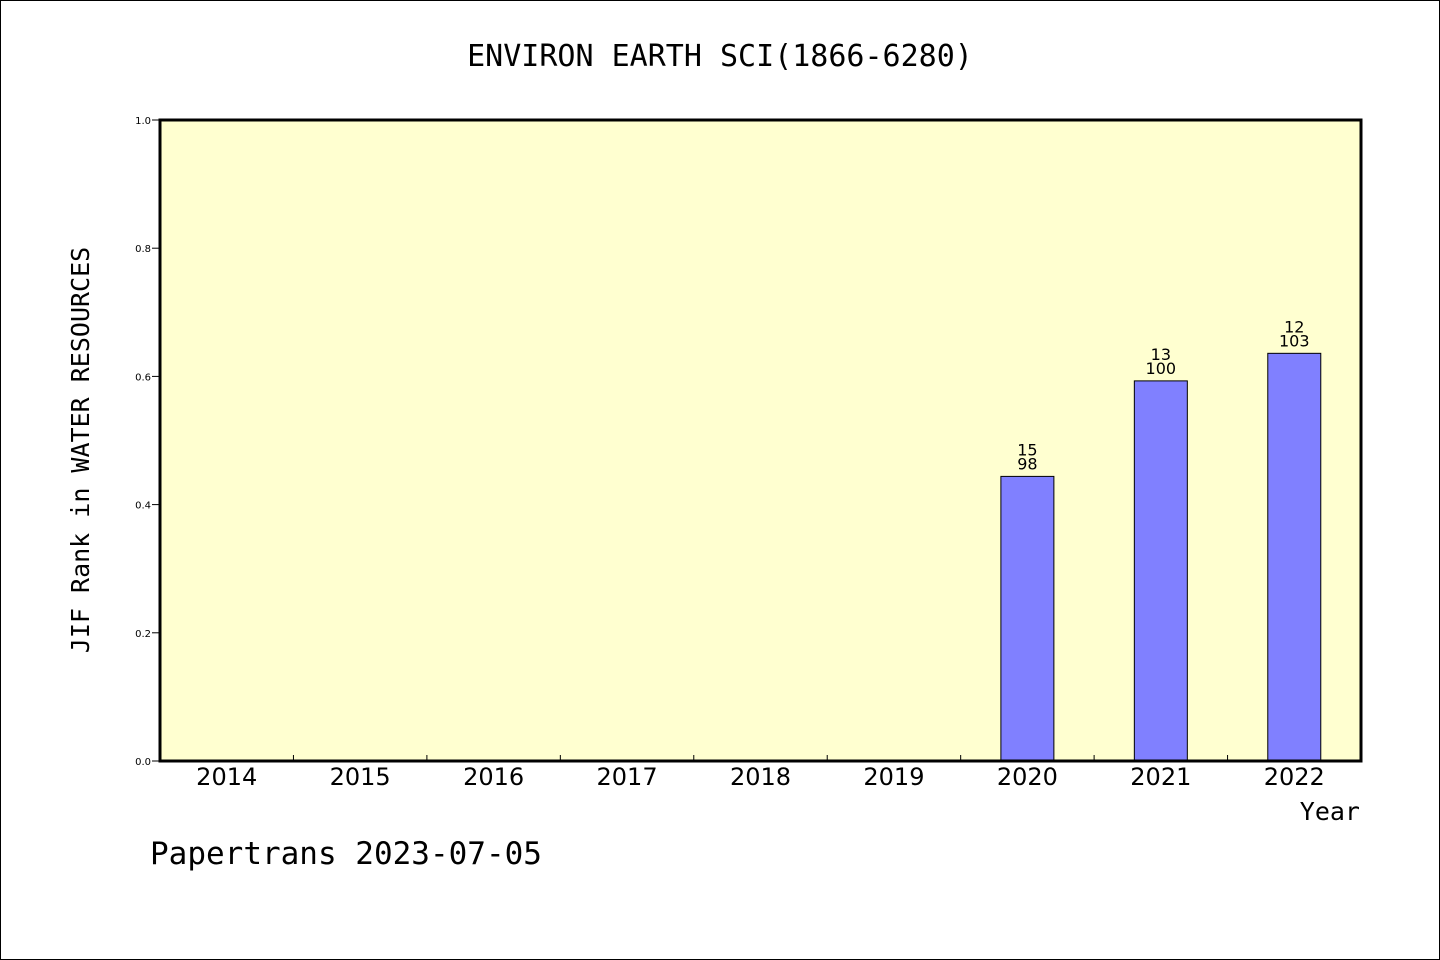  Describe the element at coordinates (147, 442) in the screenshot. I see `y-ticks-layer: 0.0 0.2 0.4 0.6 0.8 1.0` at that location.